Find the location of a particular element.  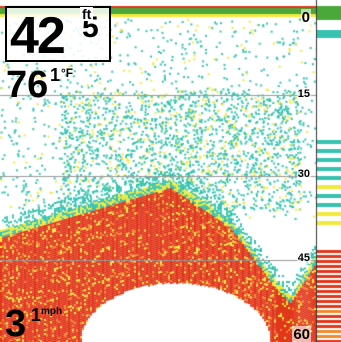

depth-readout-frame is located at coordinates (58, 34).